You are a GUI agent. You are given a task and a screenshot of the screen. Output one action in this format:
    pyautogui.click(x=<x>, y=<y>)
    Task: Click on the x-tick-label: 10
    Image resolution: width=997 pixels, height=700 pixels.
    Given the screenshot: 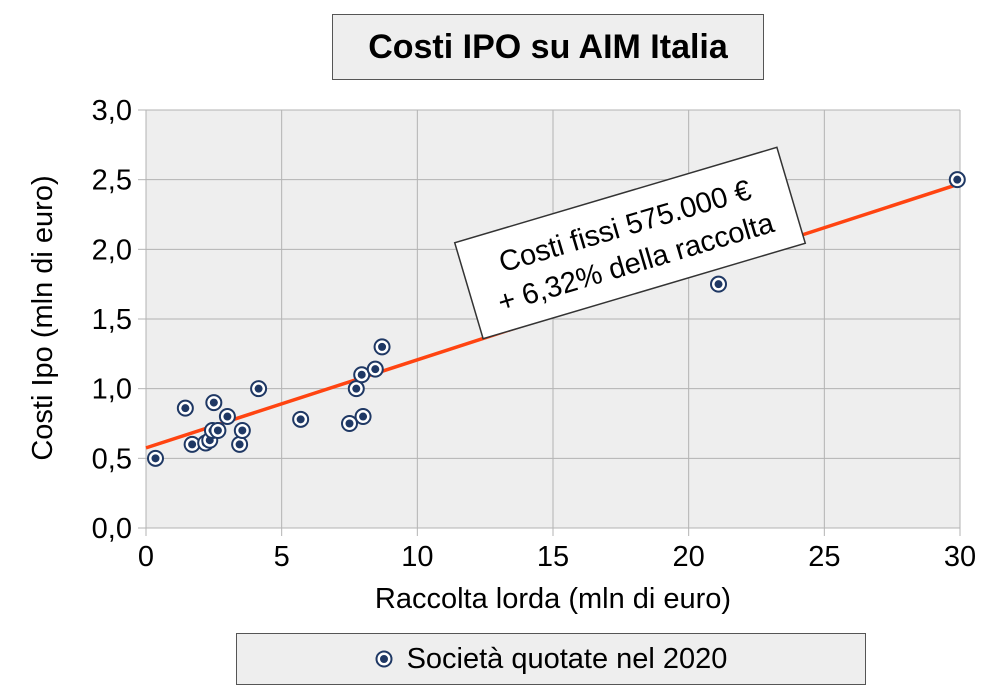 What is the action you would take?
    pyautogui.click(x=417, y=557)
    